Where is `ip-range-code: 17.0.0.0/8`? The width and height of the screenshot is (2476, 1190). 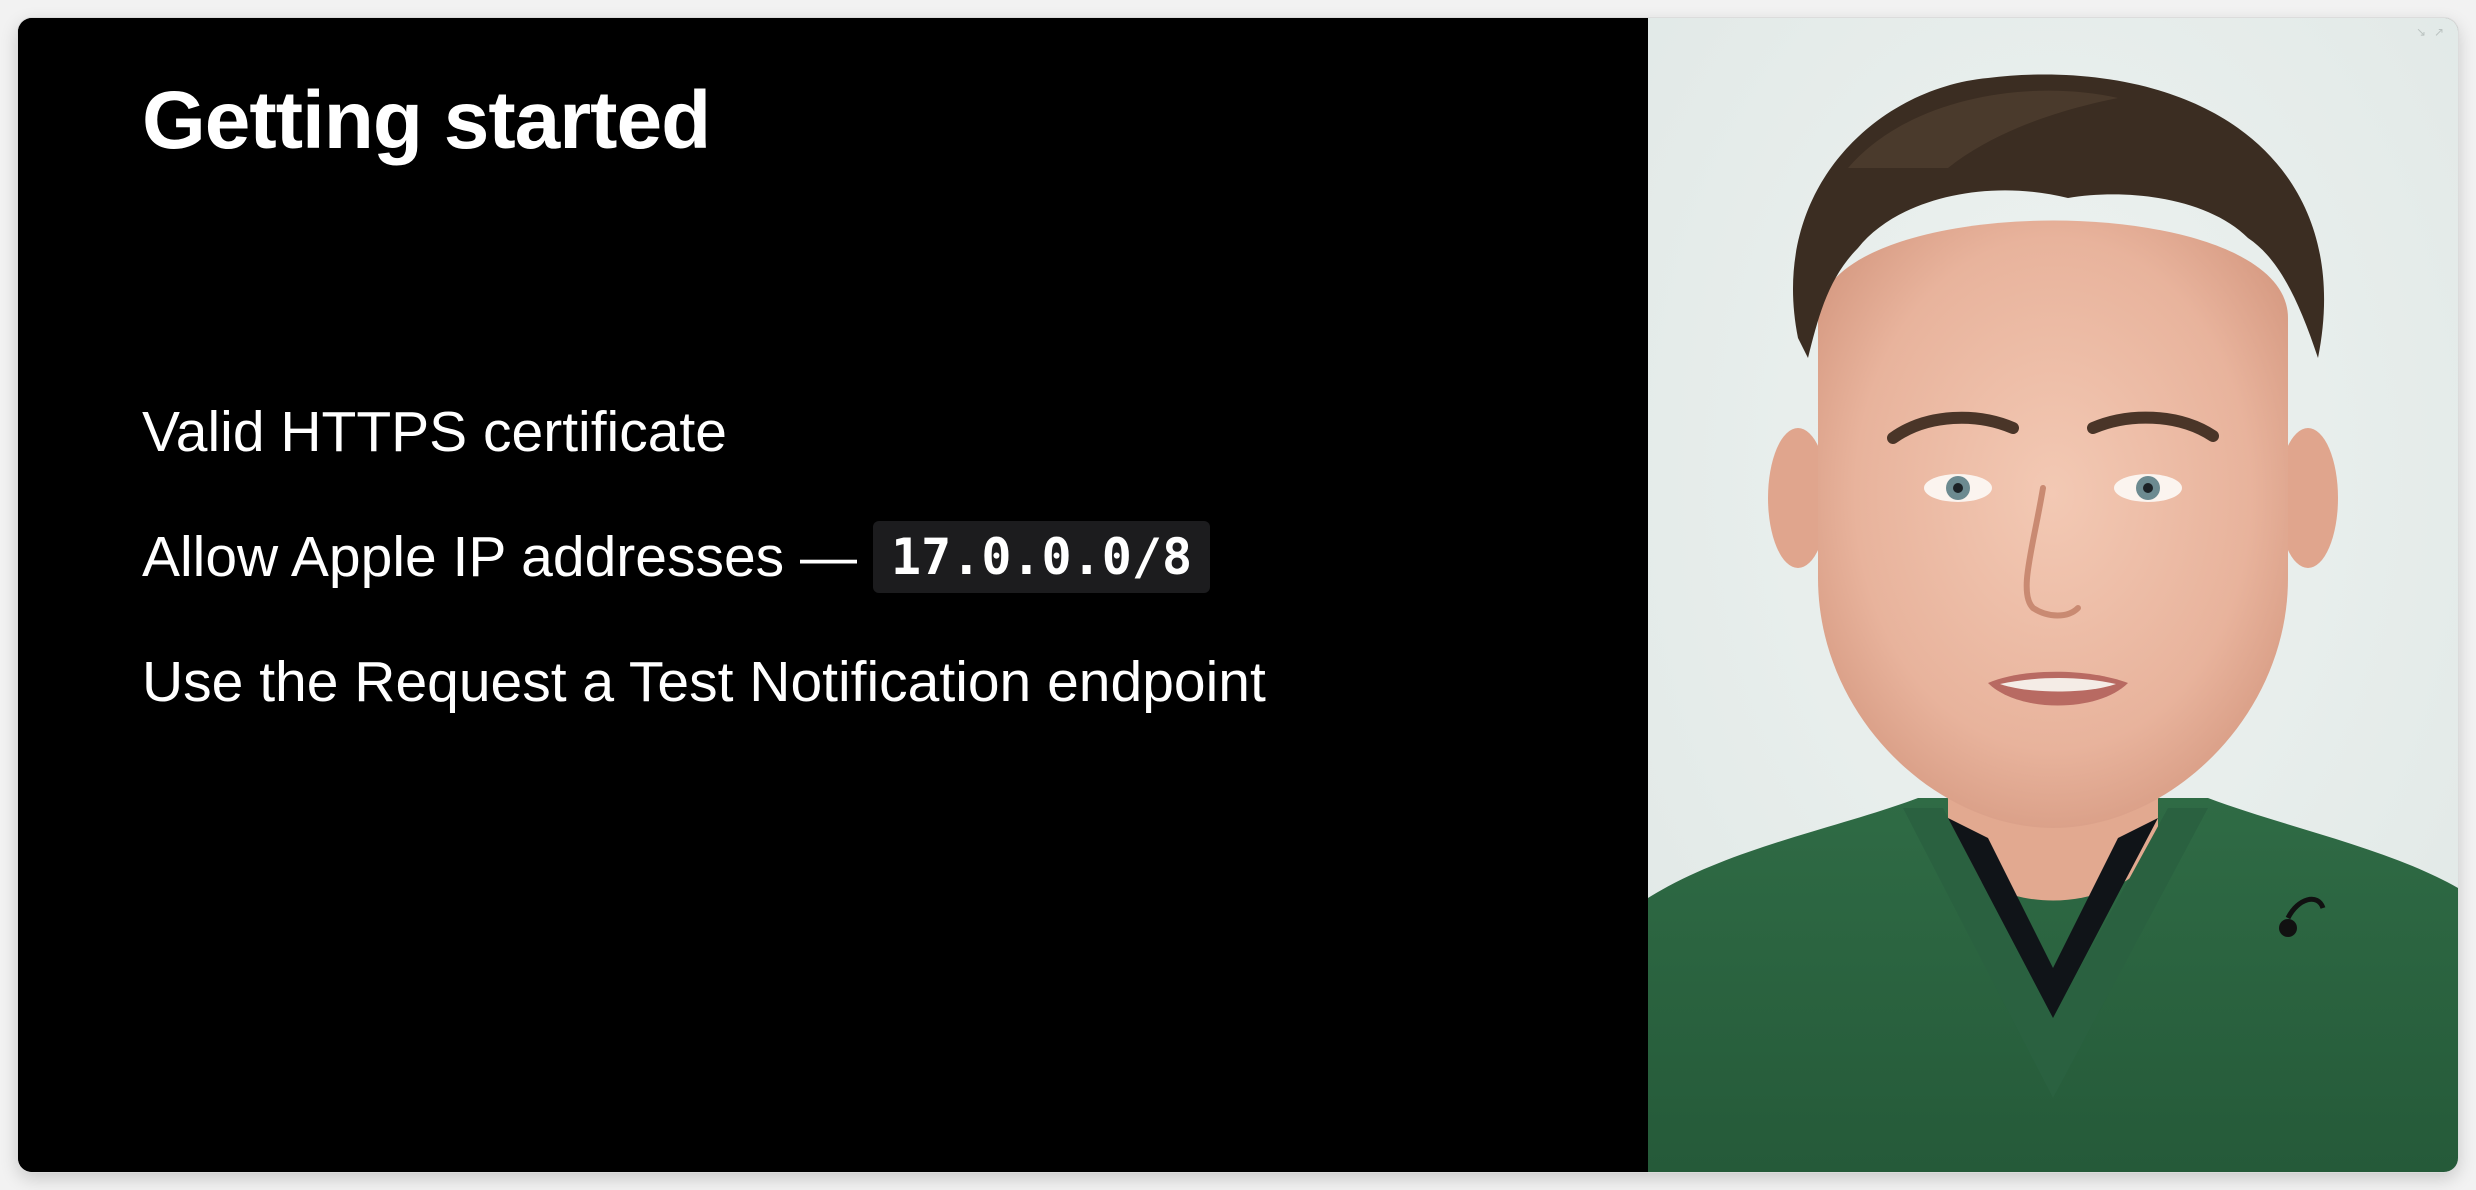 ip-range-code: 17.0.0.0/8 is located at coordinates (1042, 557).